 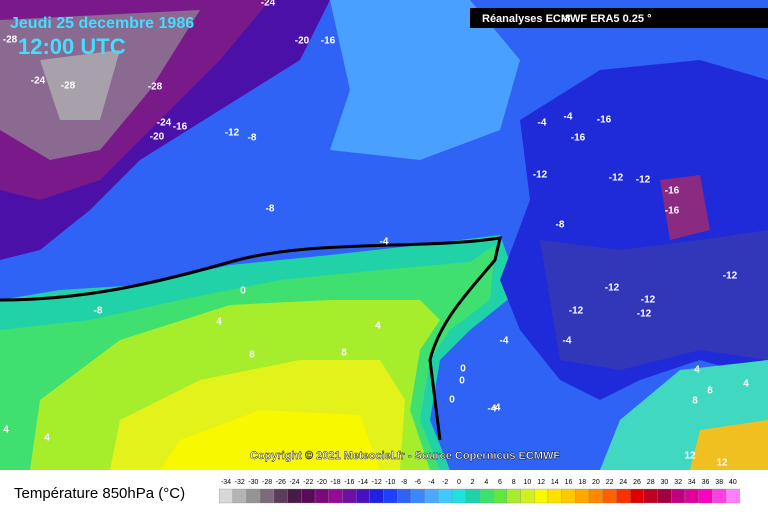 I want to click on legend-tick-label: 36, so click(x=706, y=482).